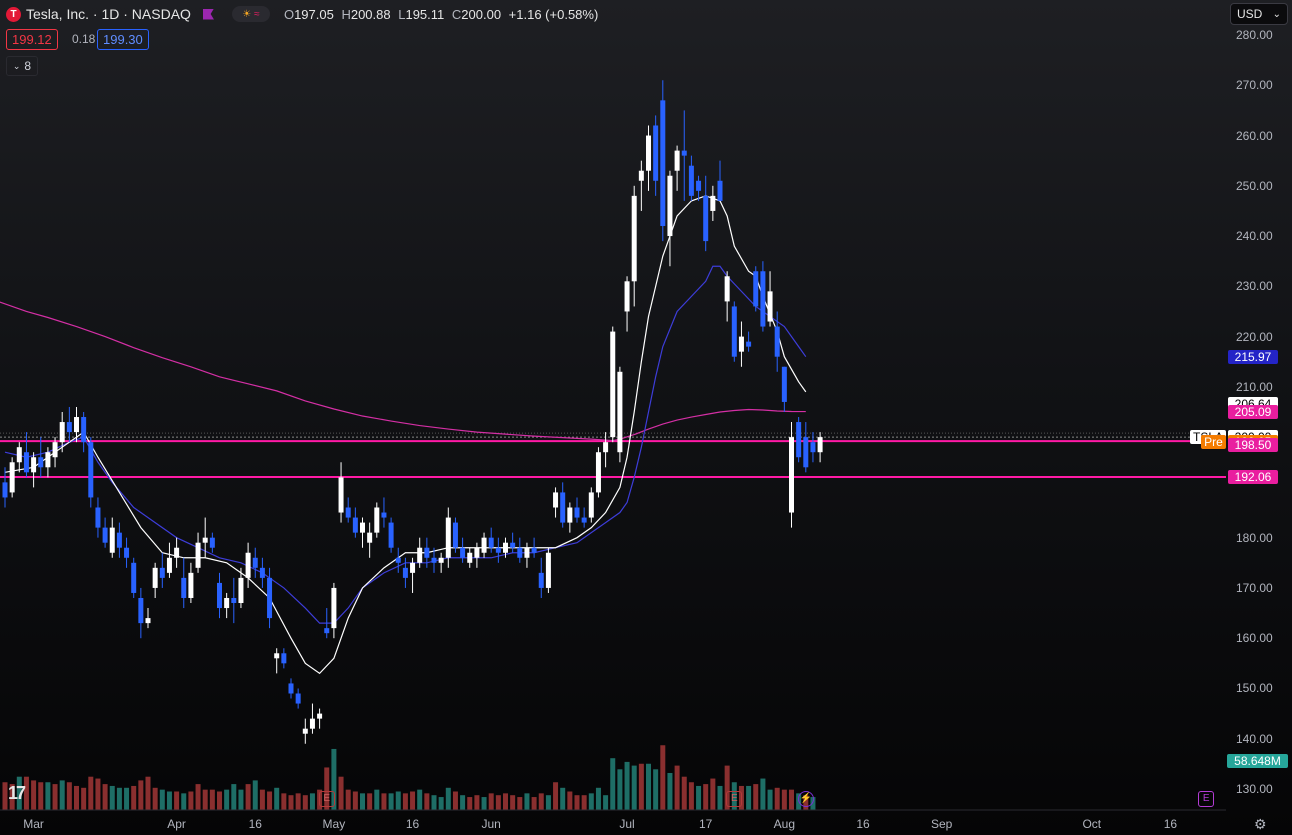  I want to click on y-tick-label: 150.00, so click(1254, 688).